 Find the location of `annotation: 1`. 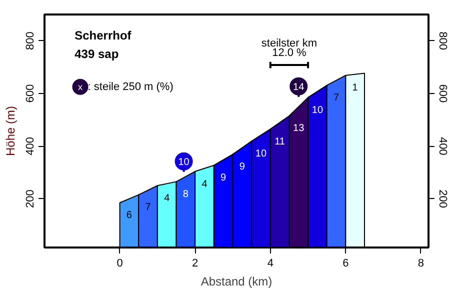

annotation: 1 is located at coordinates (355, 88).